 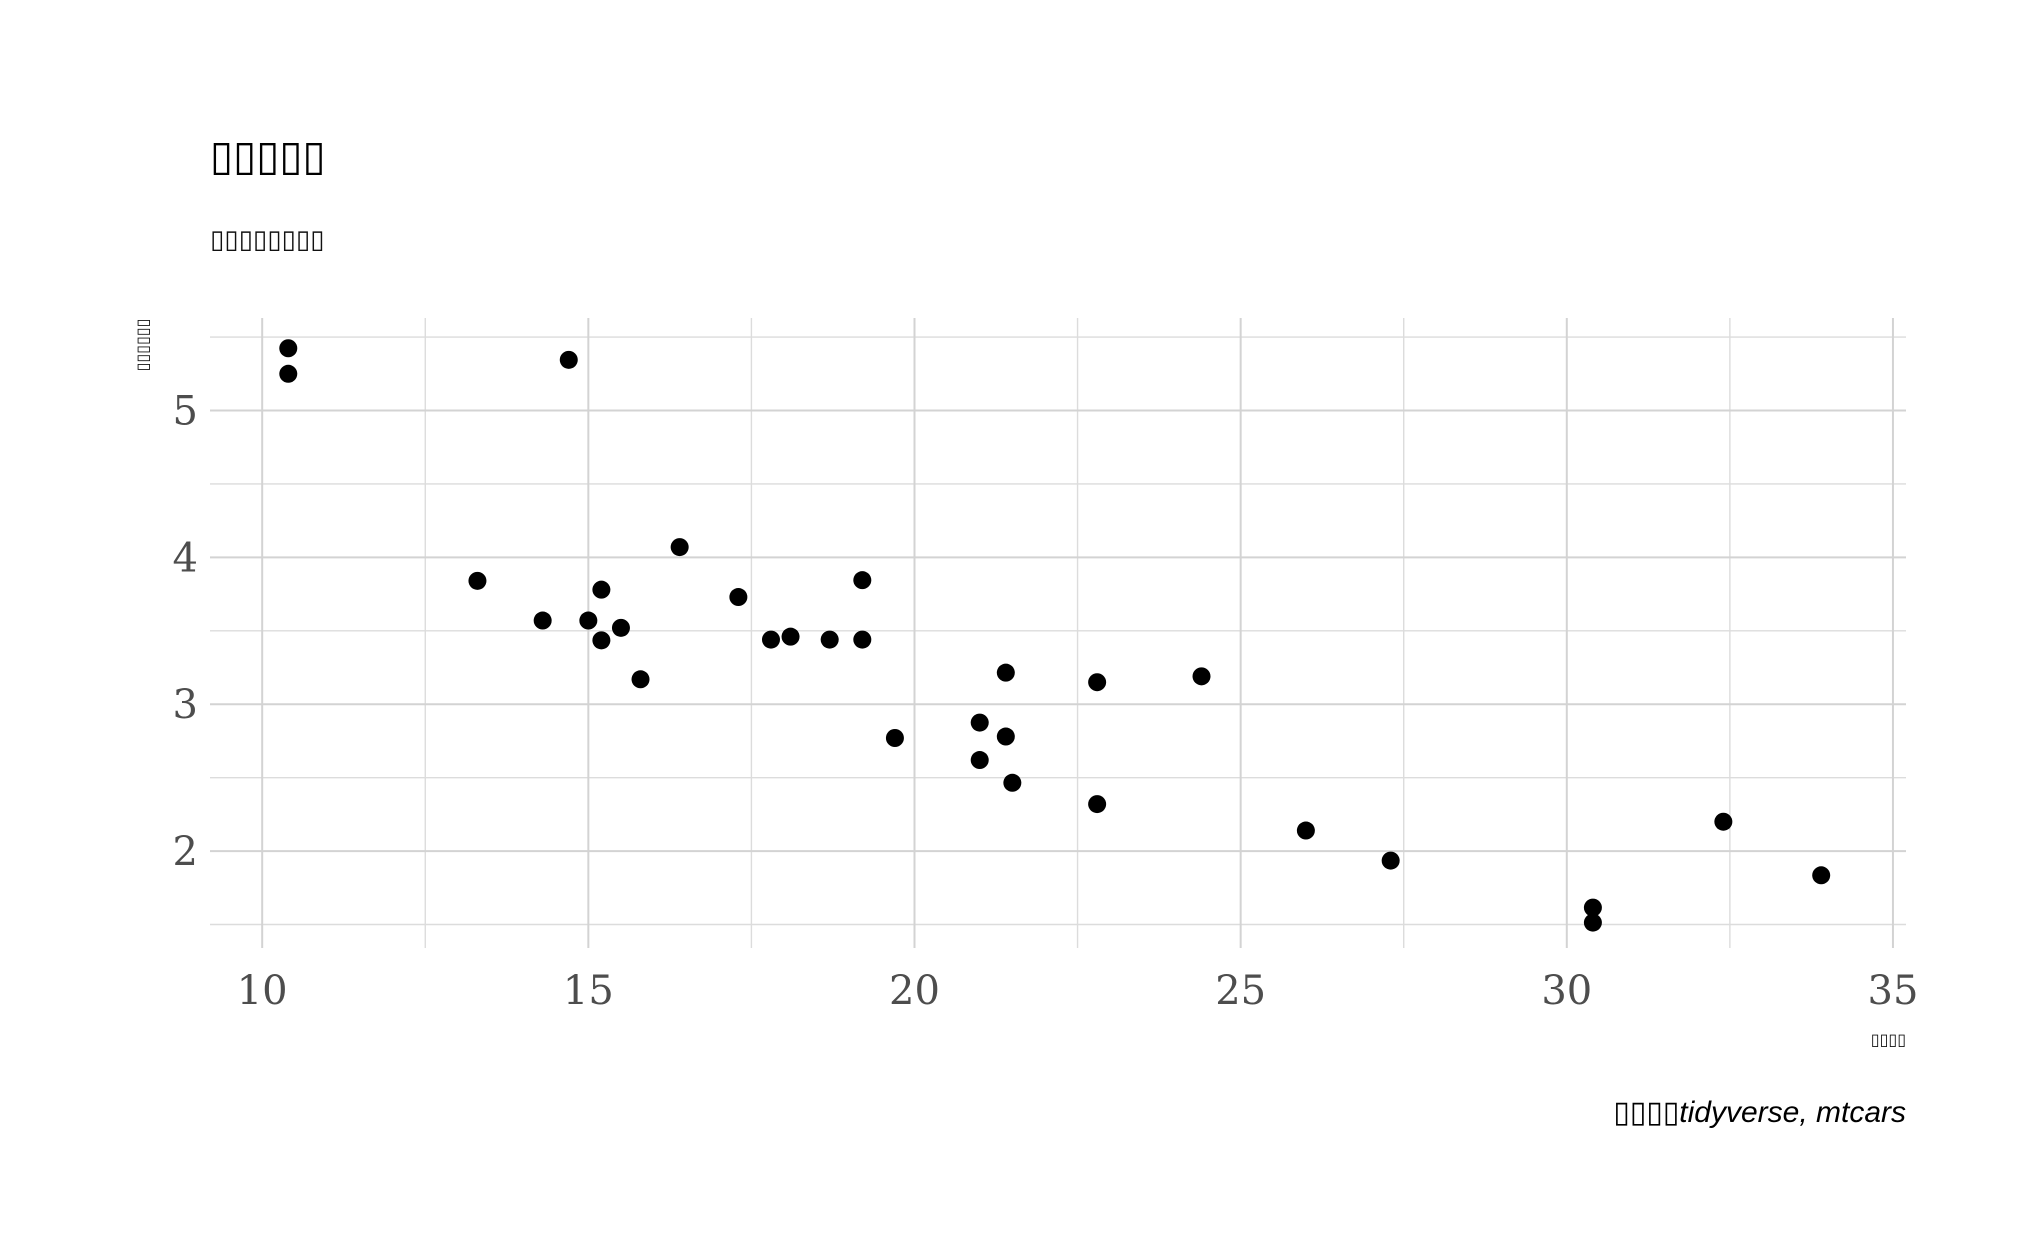 What do you see at coordinates (262, 991) in the screenshot?
I see `x-tick-label: 10` at bounding box center [262, 991].